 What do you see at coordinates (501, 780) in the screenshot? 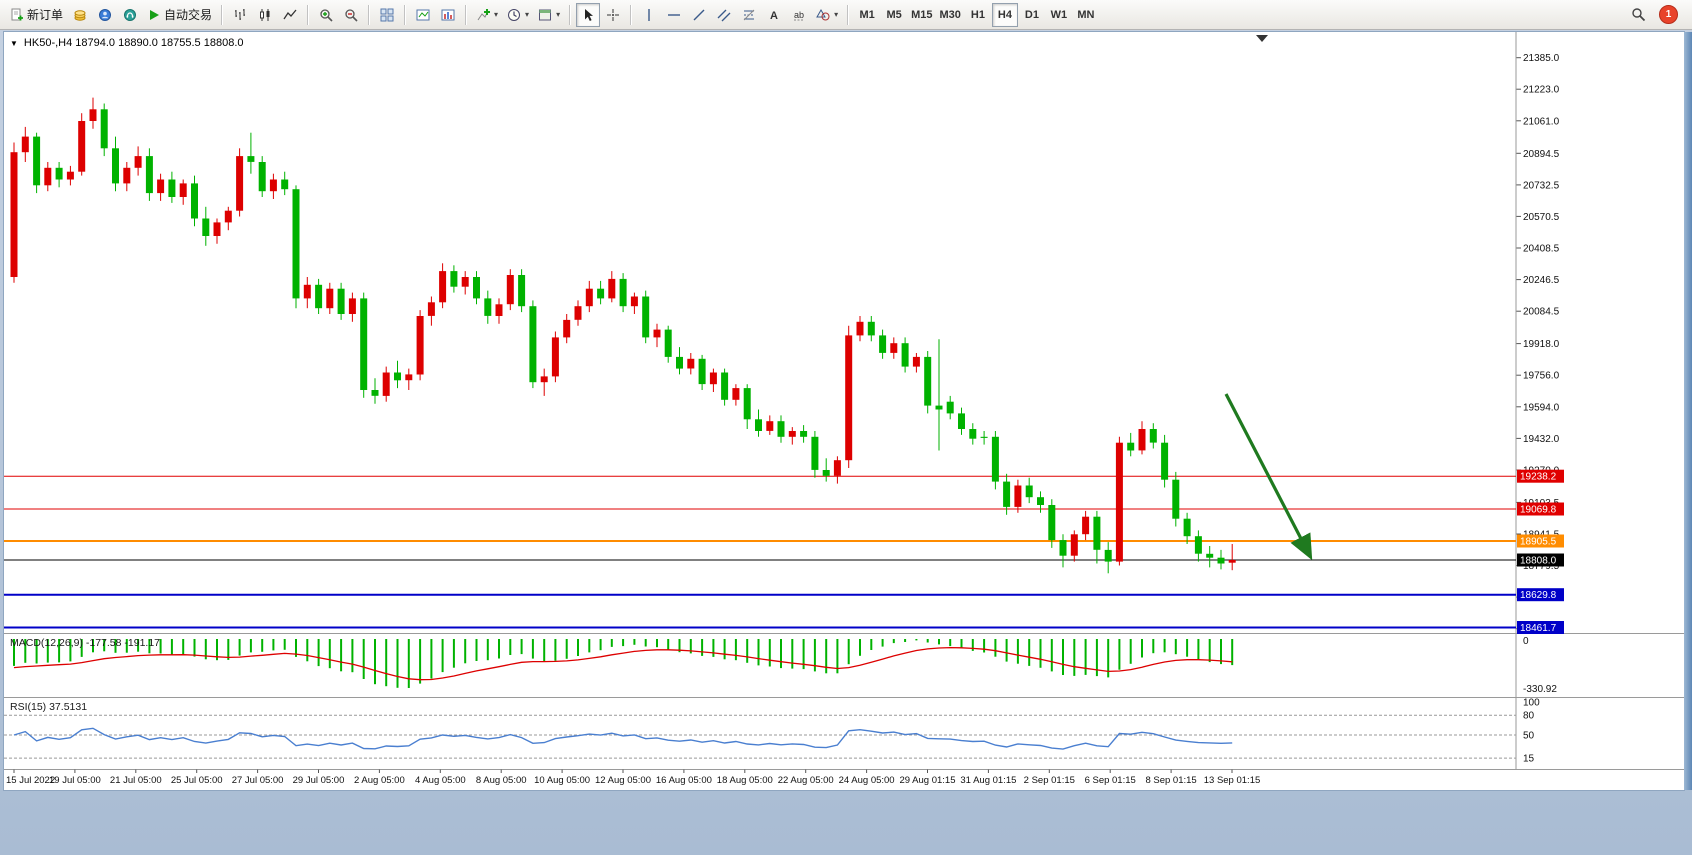
I see `svg-text: 8 Aug 05:00` at bounding box center [501, 780].